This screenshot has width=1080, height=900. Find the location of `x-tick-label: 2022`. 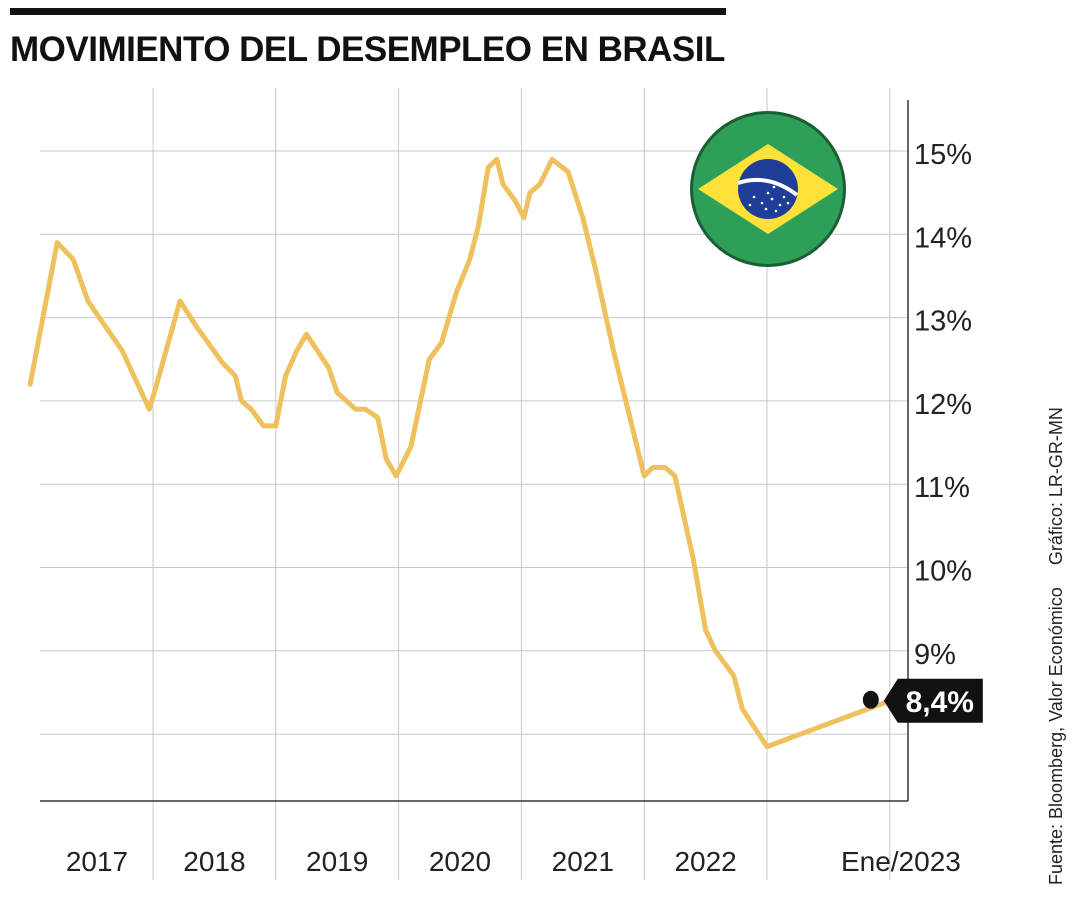

x-tick-label: 2022 is located at coordinates (705, 861).